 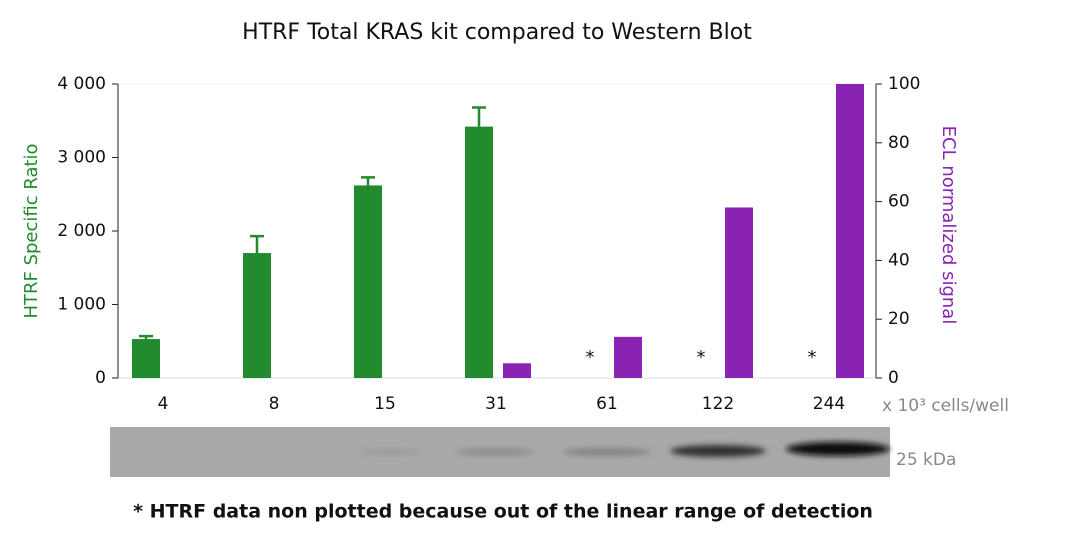 I want to click on y-tick-label: 0, so click(x=100, y=378).